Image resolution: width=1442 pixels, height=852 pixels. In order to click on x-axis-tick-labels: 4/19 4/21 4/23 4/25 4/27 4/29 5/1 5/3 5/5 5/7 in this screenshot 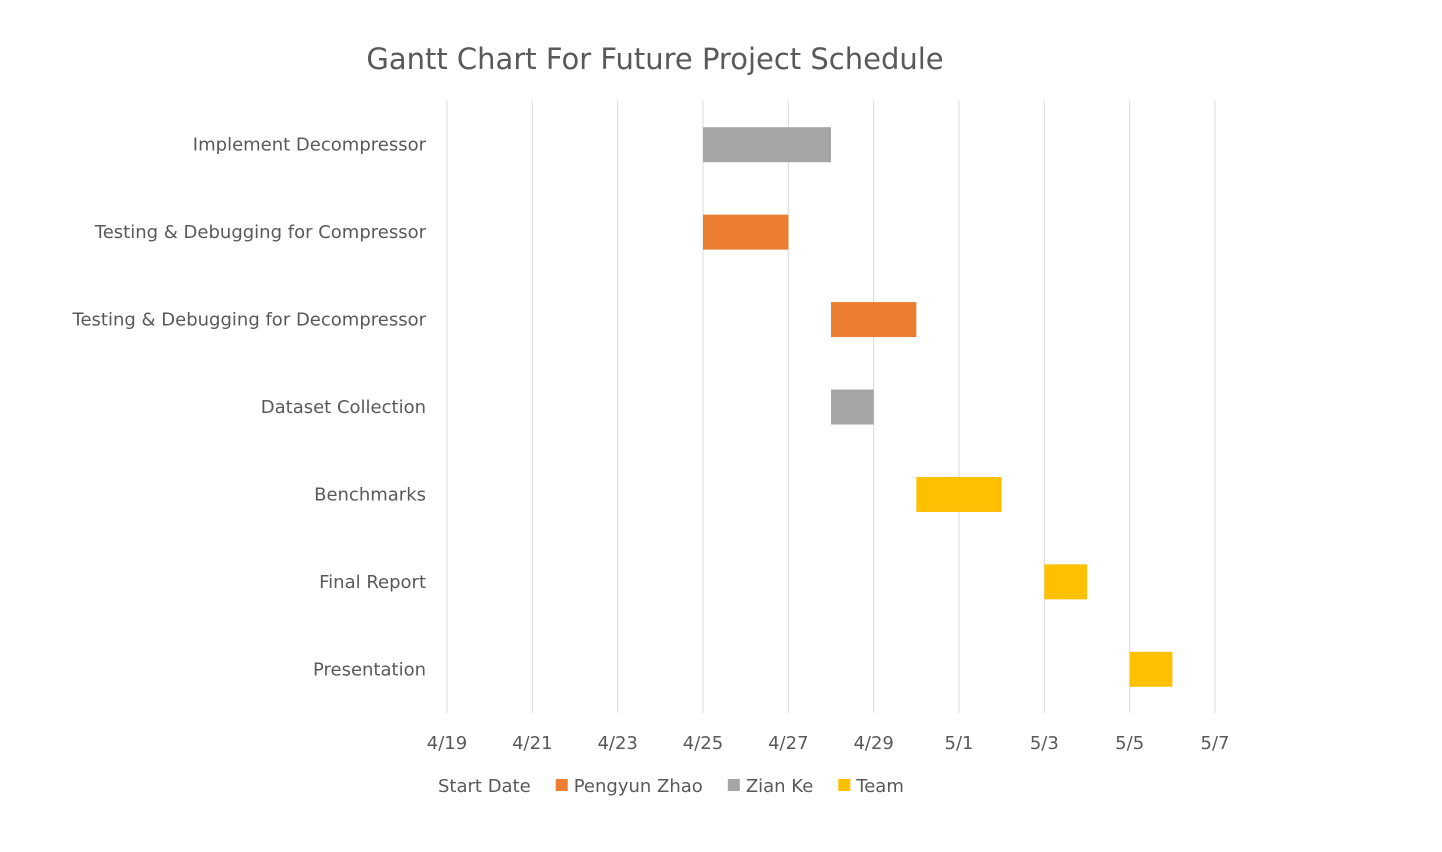, I will do `click(828, 743)`.